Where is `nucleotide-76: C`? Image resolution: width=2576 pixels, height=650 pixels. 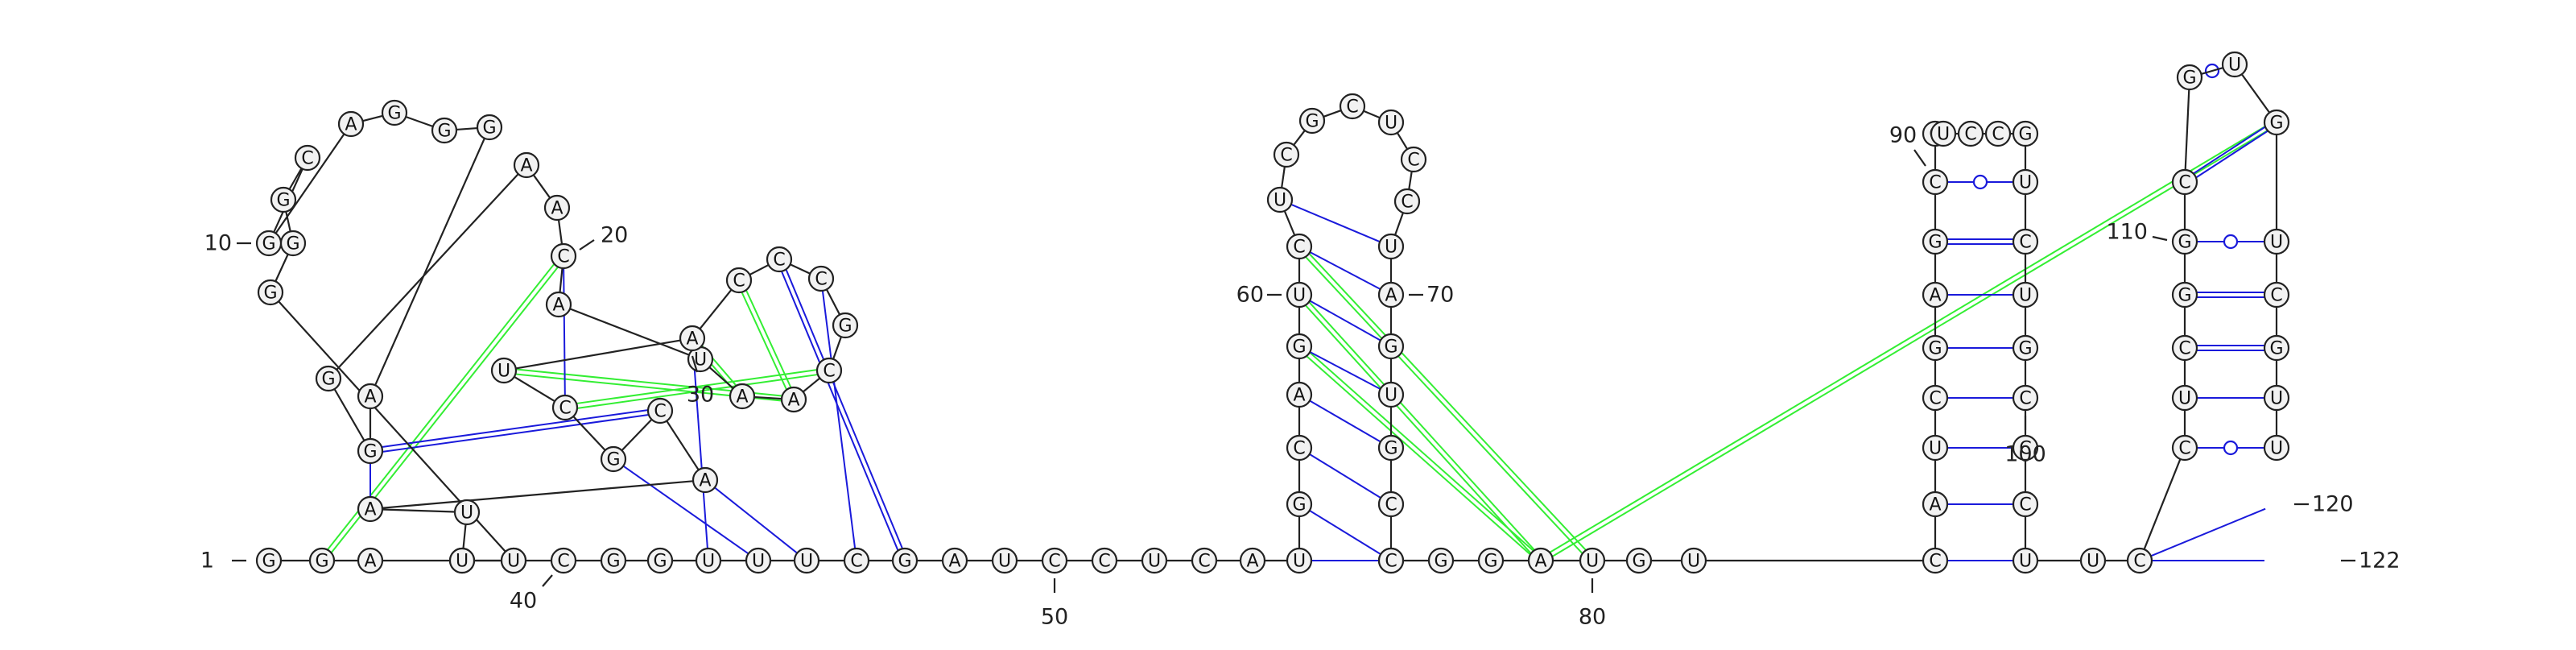
nucleotide-76: C is located at coordinates (1391, 560).